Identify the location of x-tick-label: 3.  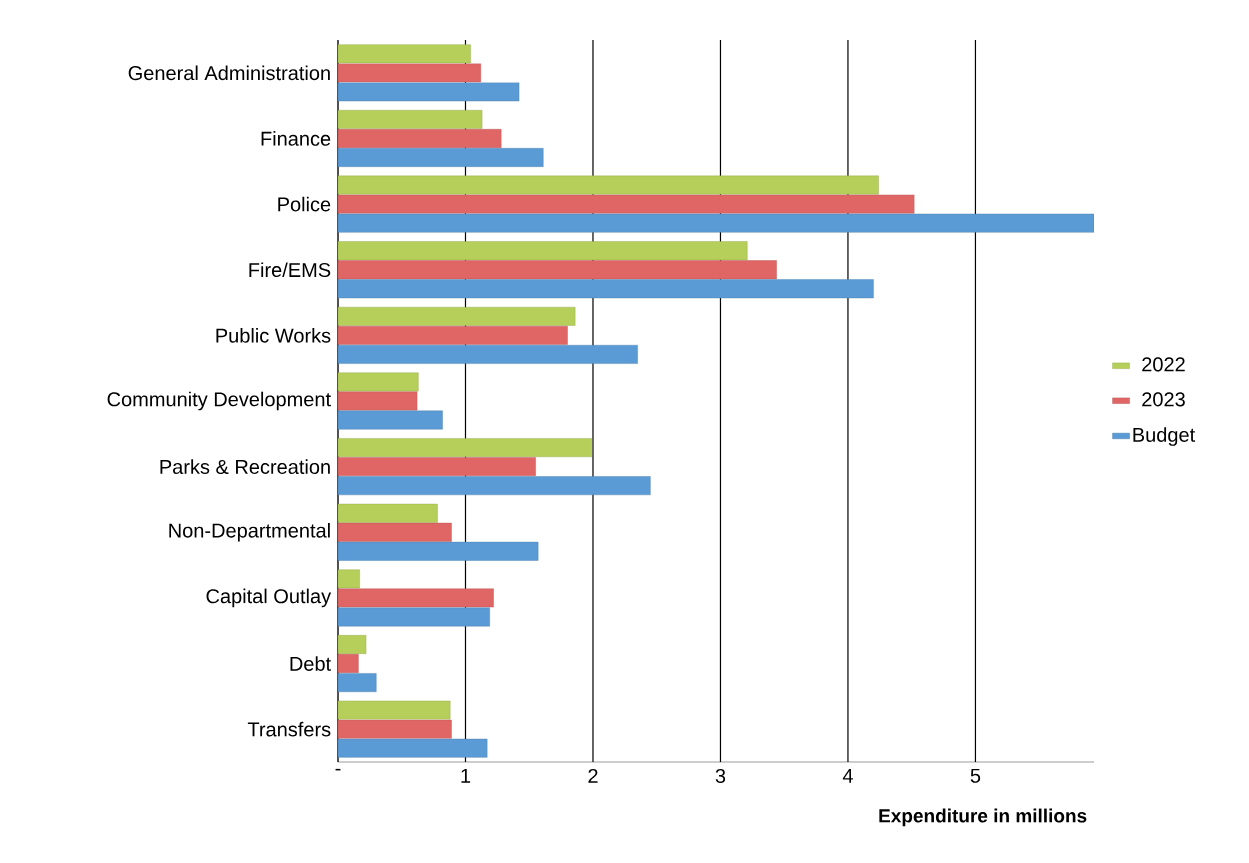
(720, 776).